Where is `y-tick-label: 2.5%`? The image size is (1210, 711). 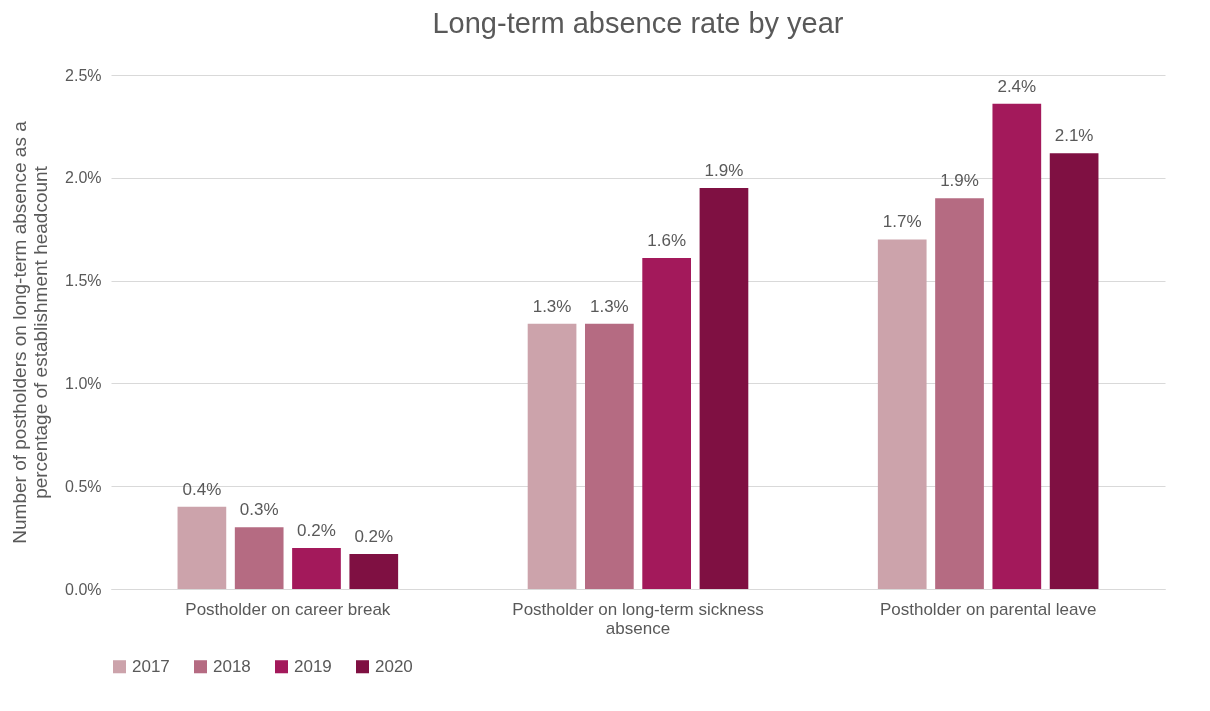 y-tick-label: 2.5% is located at coordinates (83, 75).